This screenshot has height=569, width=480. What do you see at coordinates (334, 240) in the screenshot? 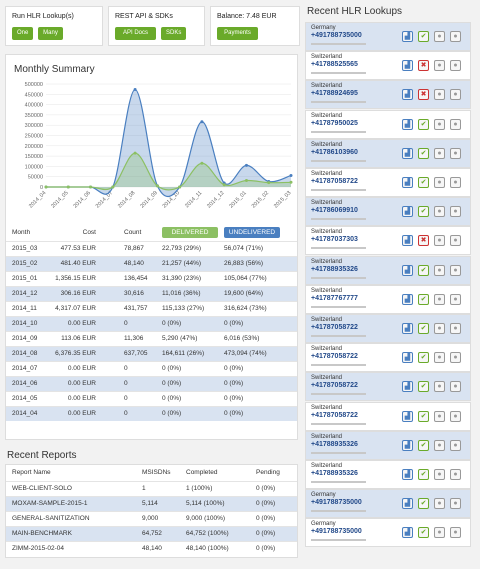
I see `phone-number: +41787037303` at bounding box center [334, 240].